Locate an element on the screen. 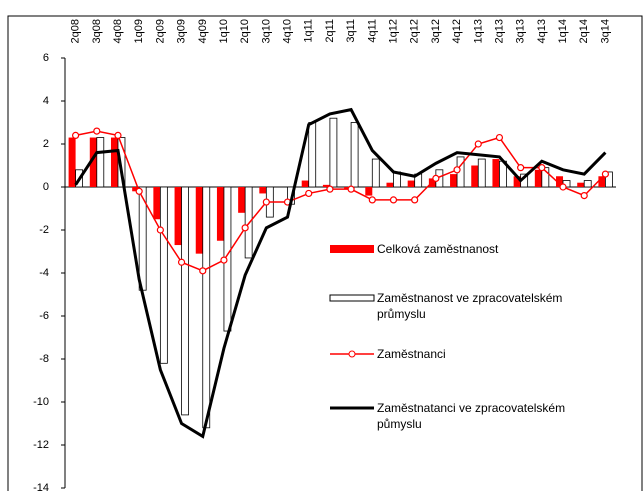  x-tick-label: 3q08 is located at coordinates (97, 31).